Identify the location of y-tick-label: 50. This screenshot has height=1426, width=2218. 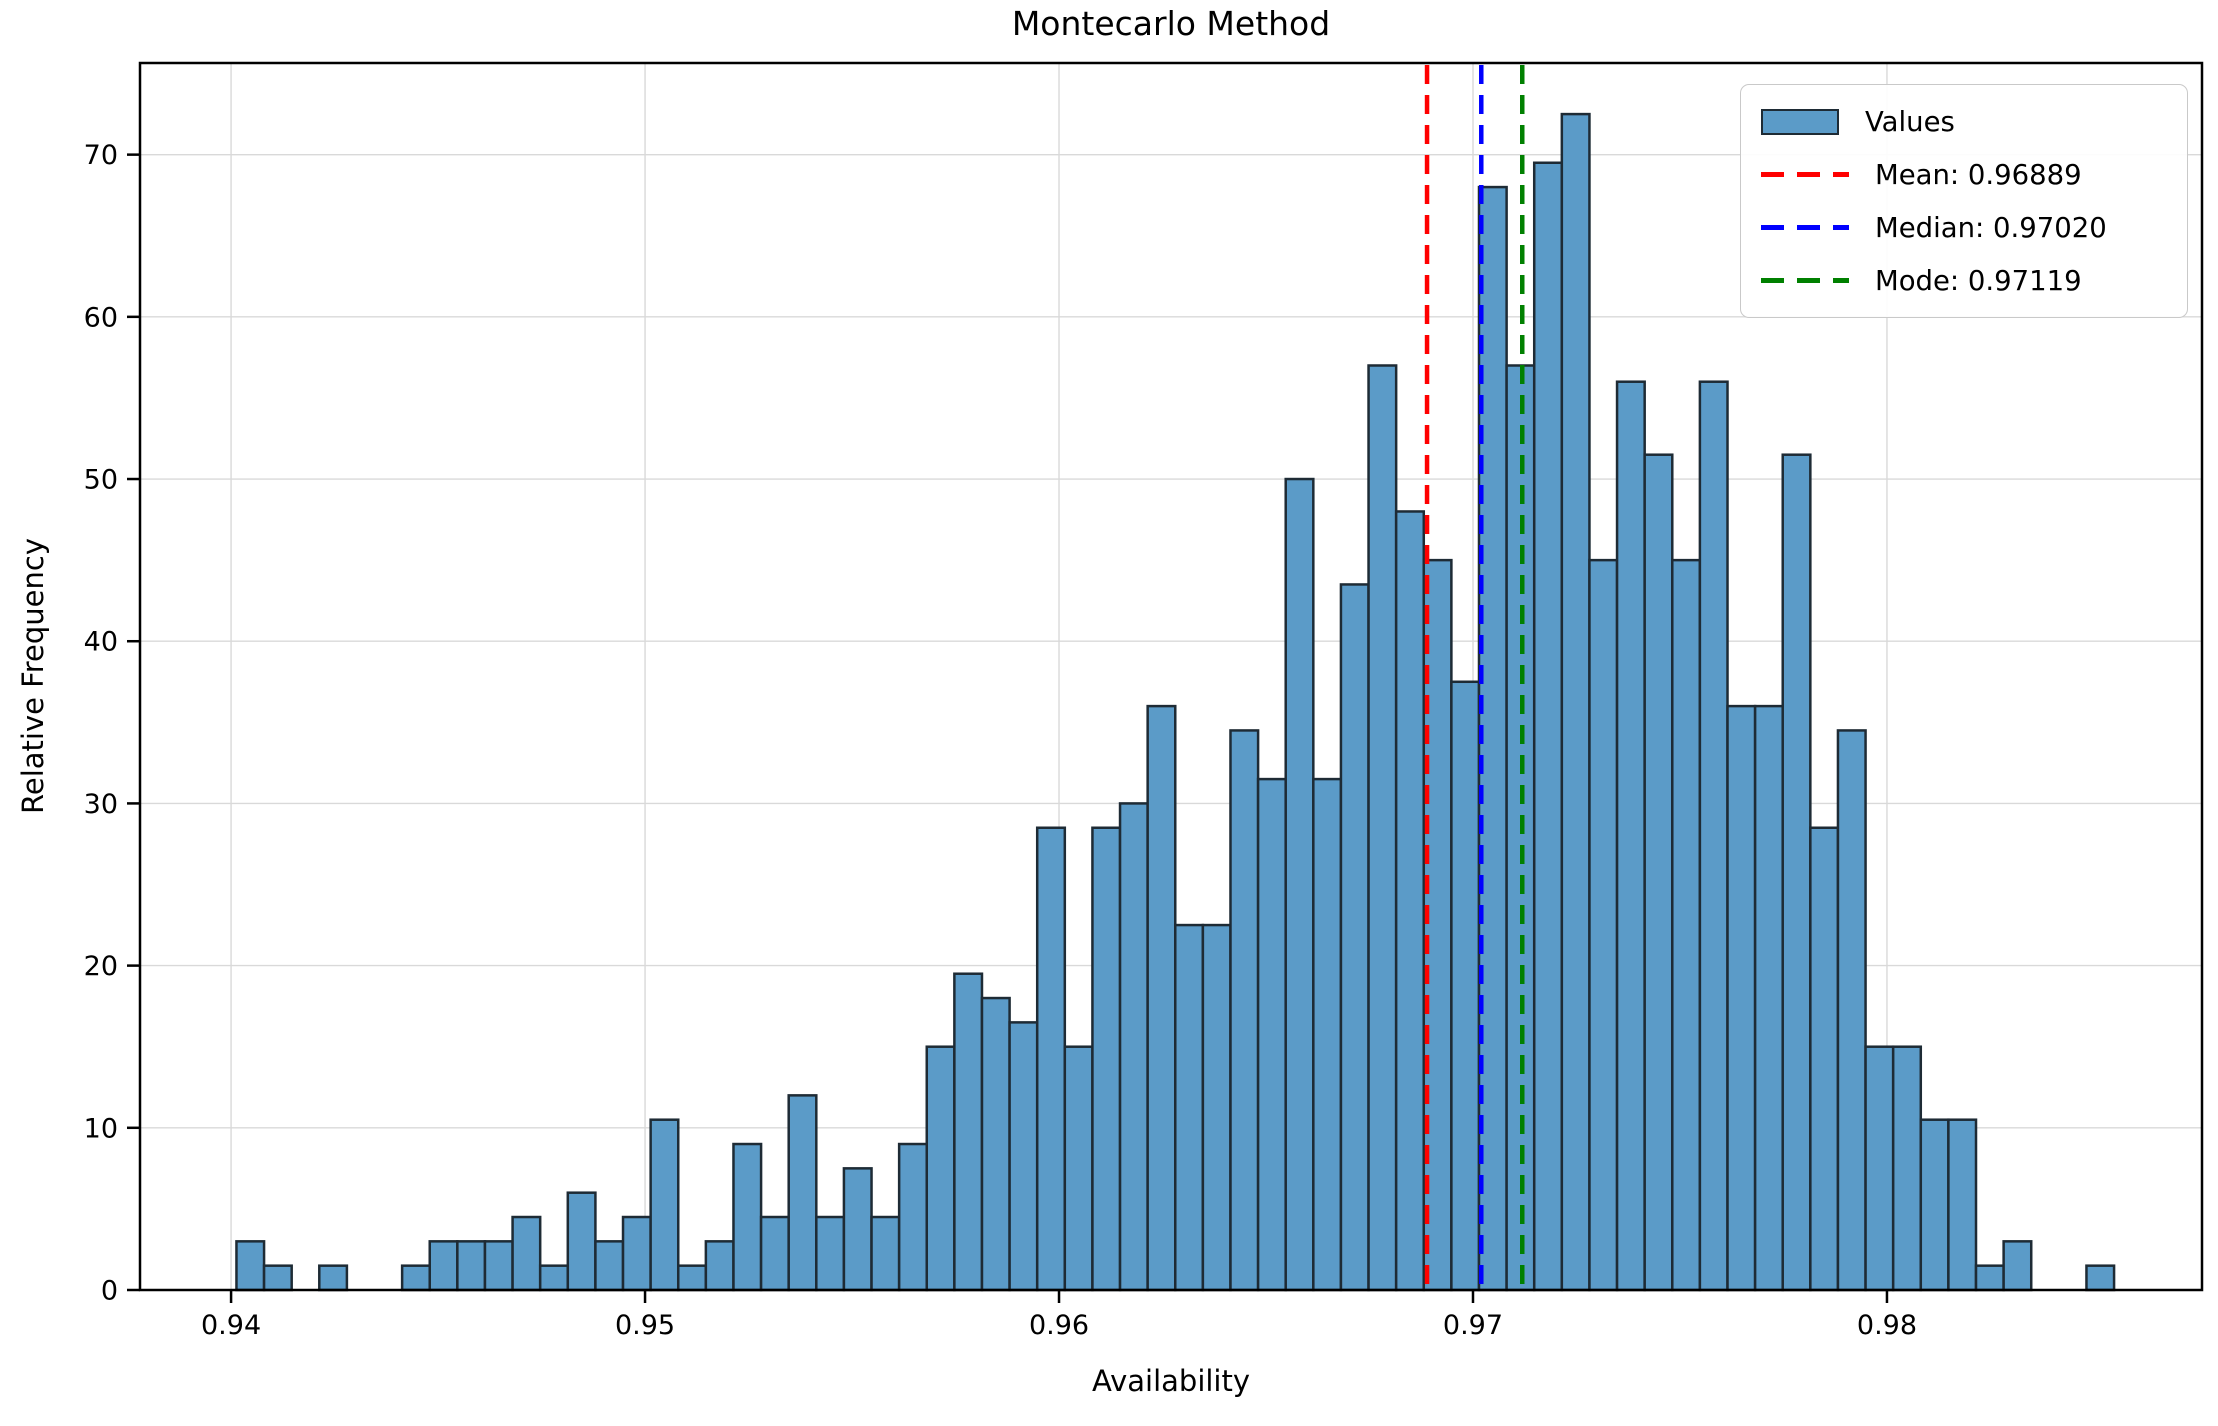
(101, 480).